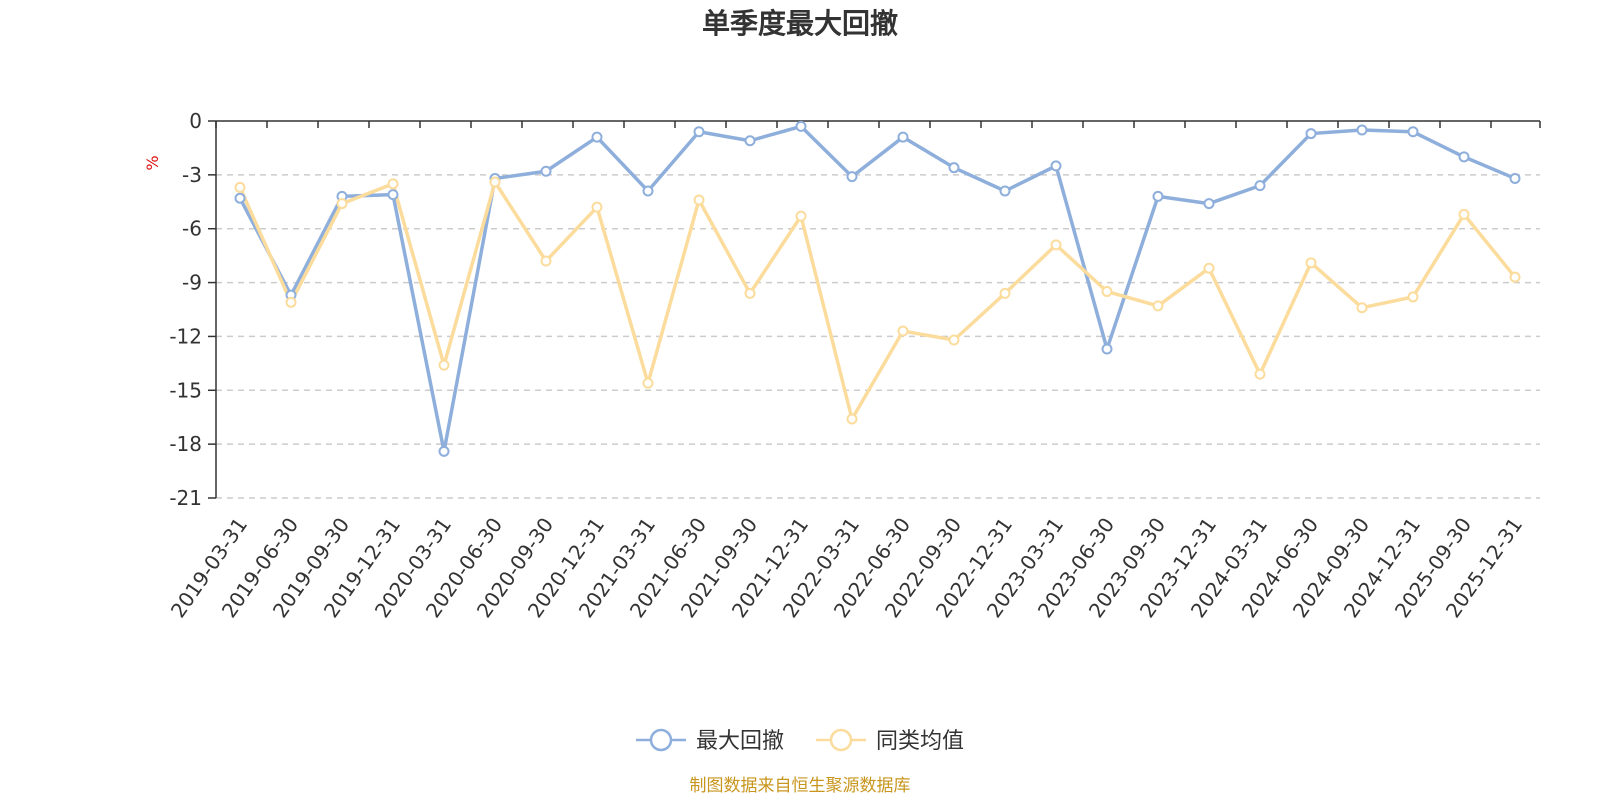 This screenshot has height=800, width=1600. Describe the element at coordinates (800, 786) in the screenshot. I see `data-source-note: 制图数据来自恒生聚源数据库` at that location.